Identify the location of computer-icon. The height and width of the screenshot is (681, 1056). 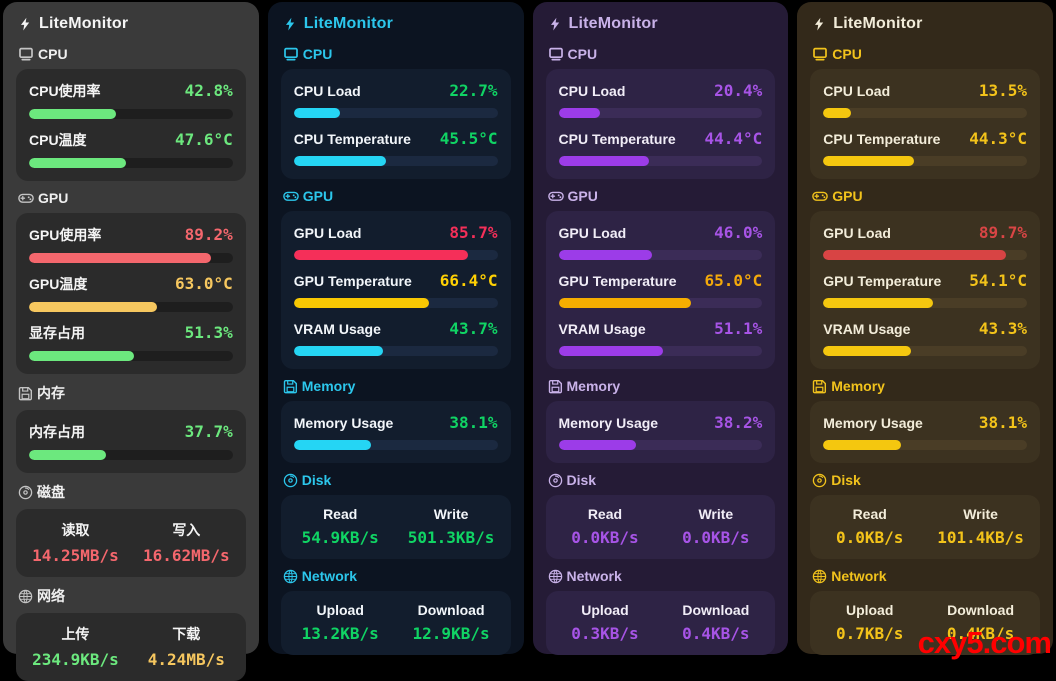
(26, 54).